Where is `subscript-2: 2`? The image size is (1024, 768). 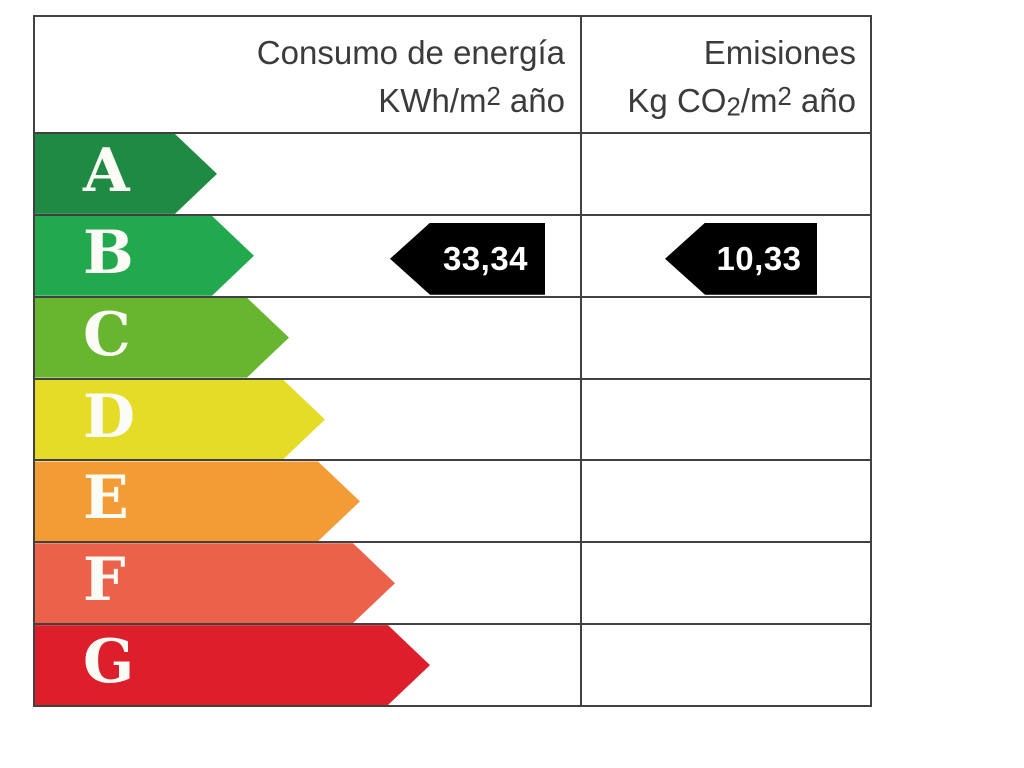
subscript-2: 2 is located at coordinates (733, 107).